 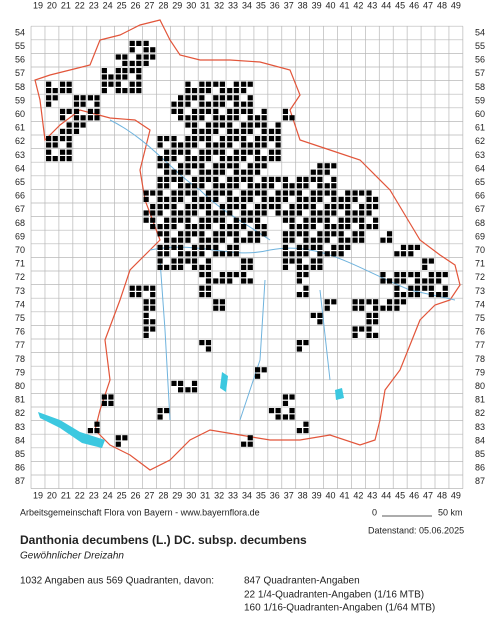 I want to click on column-label: 30, so click(x=191, y=5).